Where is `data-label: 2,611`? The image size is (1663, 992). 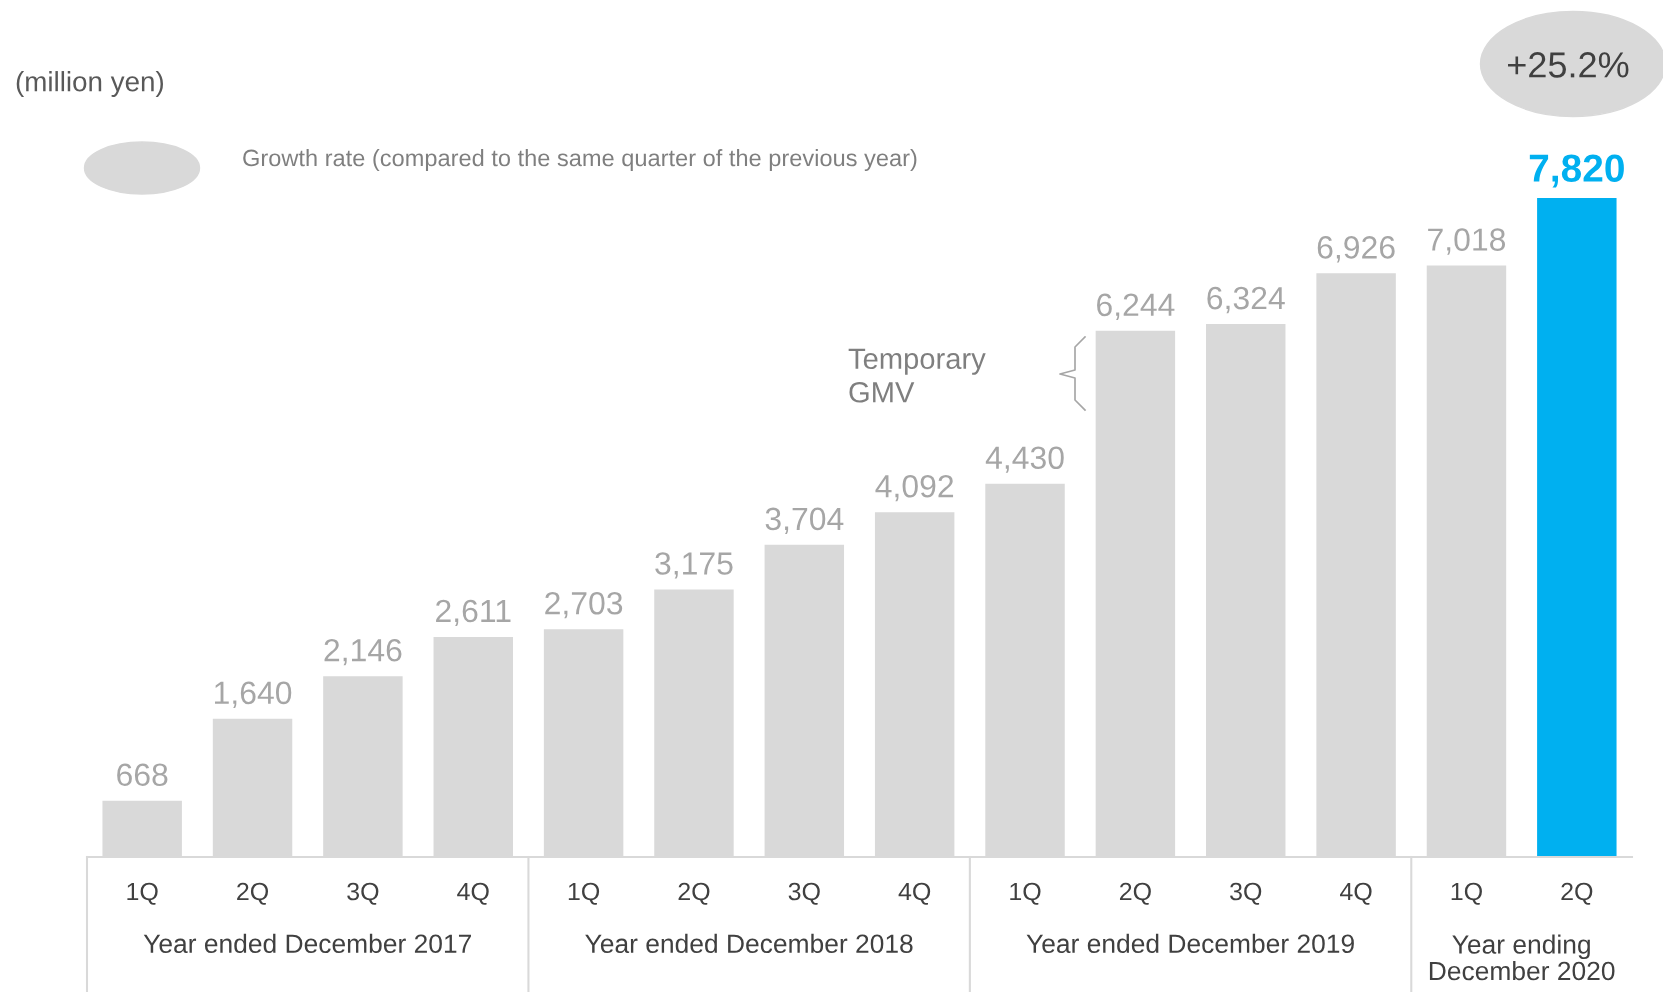
data-label: 2,611 is located at coordinates (473, 613).